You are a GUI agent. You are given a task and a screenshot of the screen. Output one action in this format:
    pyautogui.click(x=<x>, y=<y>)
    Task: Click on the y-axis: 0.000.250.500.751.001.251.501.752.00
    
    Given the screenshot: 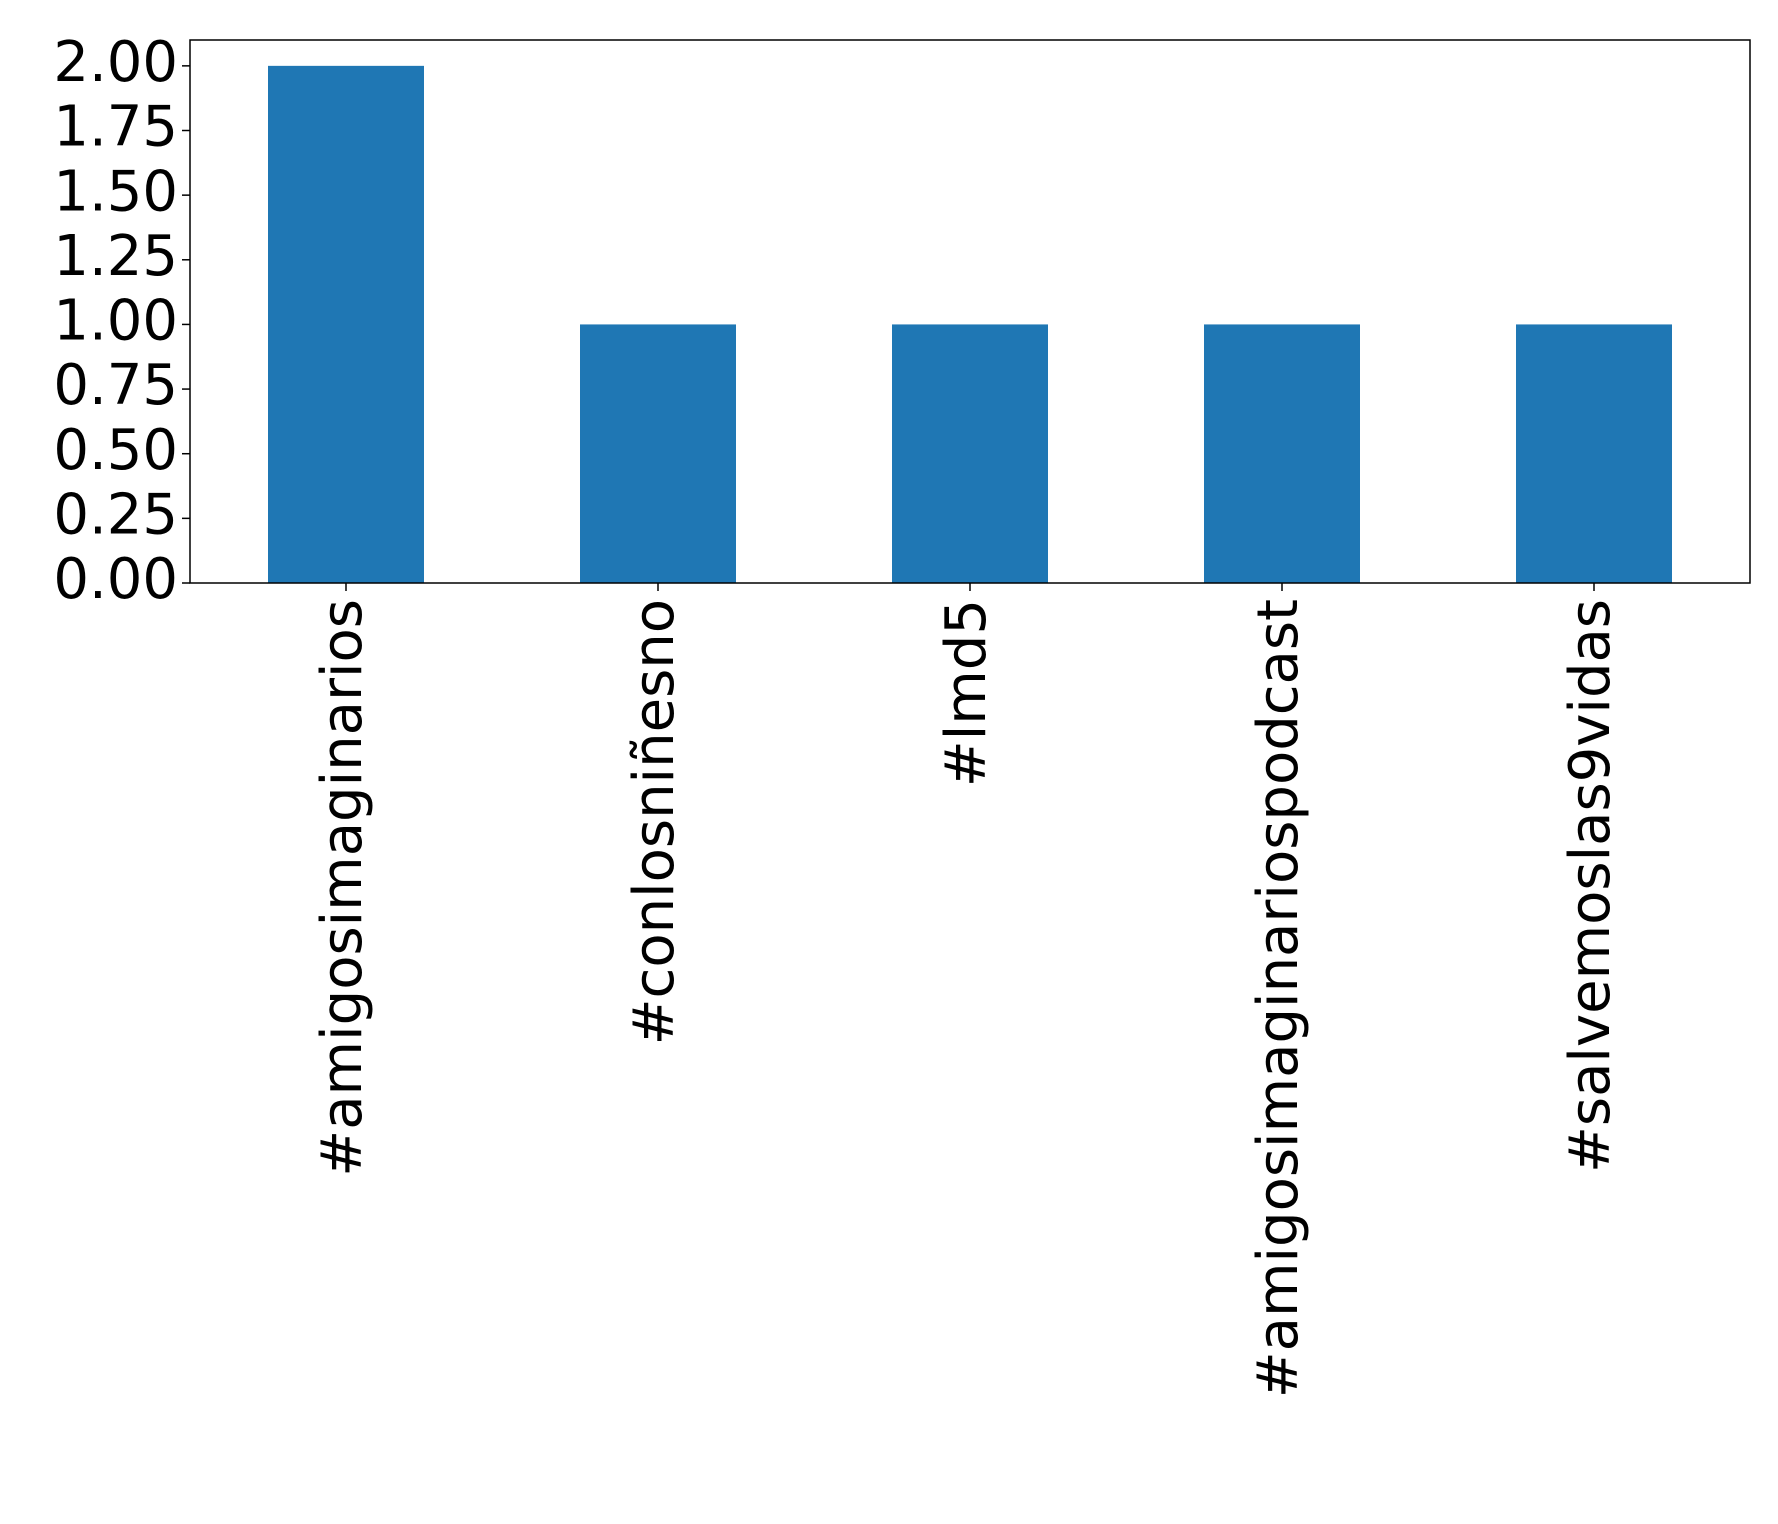 What is the action you would take?
    pyautogui.click(x=121, y=321)
    